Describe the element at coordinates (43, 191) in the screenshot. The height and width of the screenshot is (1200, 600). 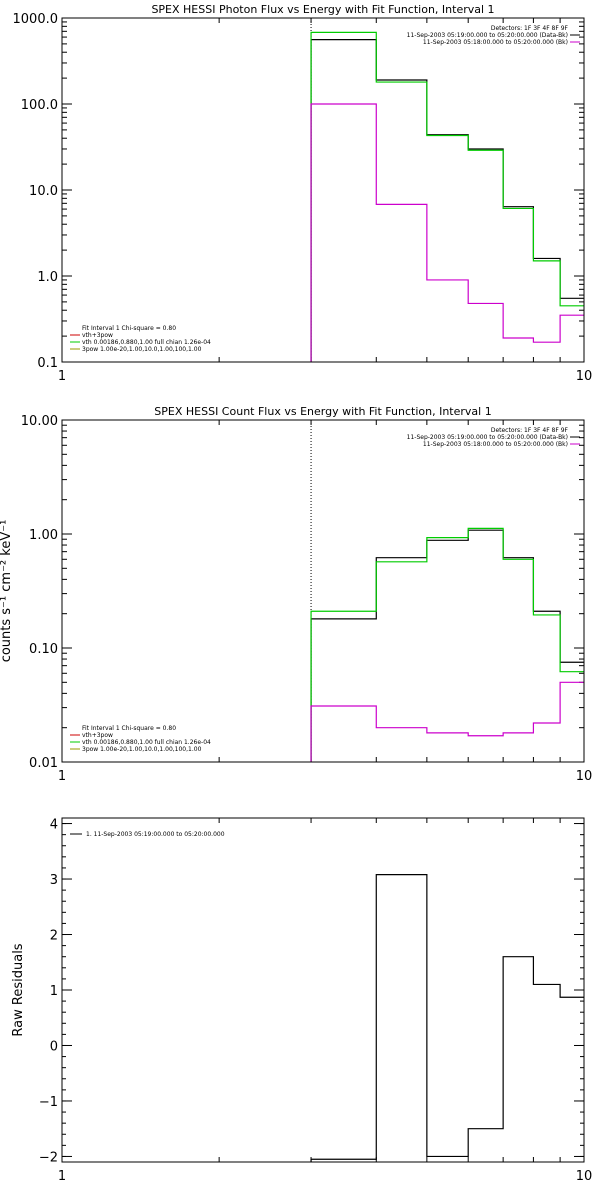
I see `y-tick-label: 10.0` at that location.